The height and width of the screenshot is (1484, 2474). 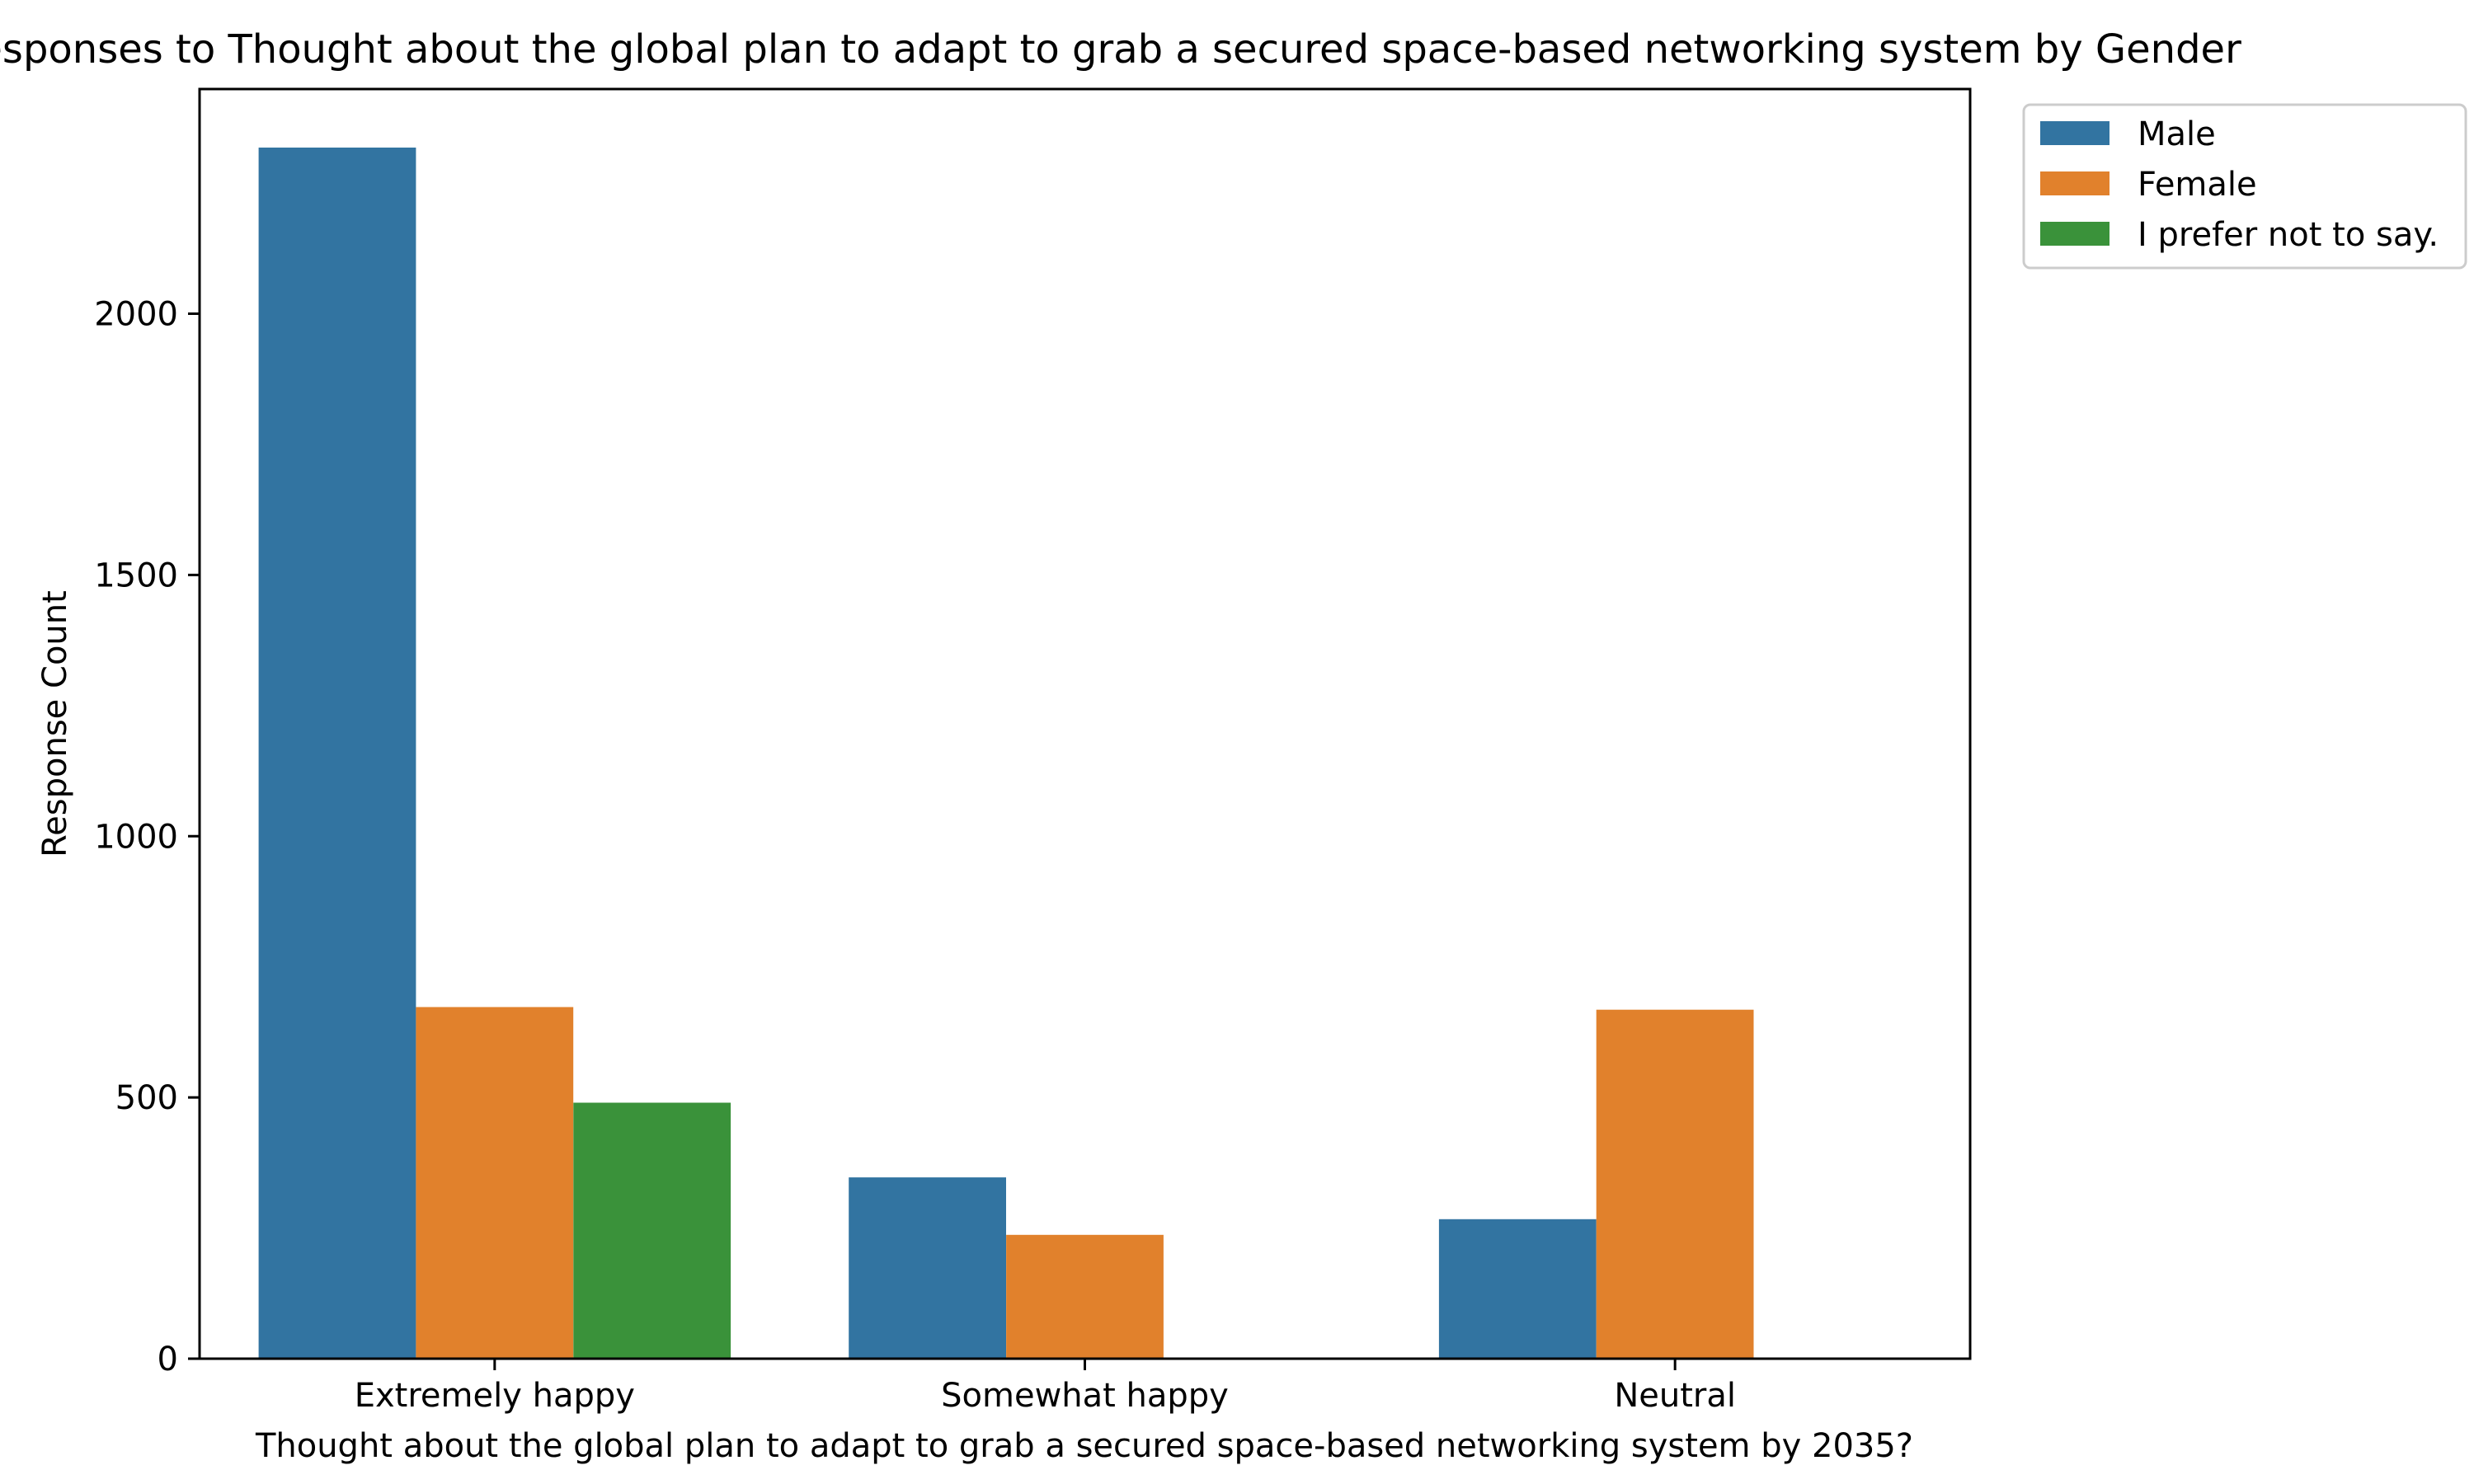 I want to click on legend: Male Female I prefer not to say., so click(x=2244, y=186).